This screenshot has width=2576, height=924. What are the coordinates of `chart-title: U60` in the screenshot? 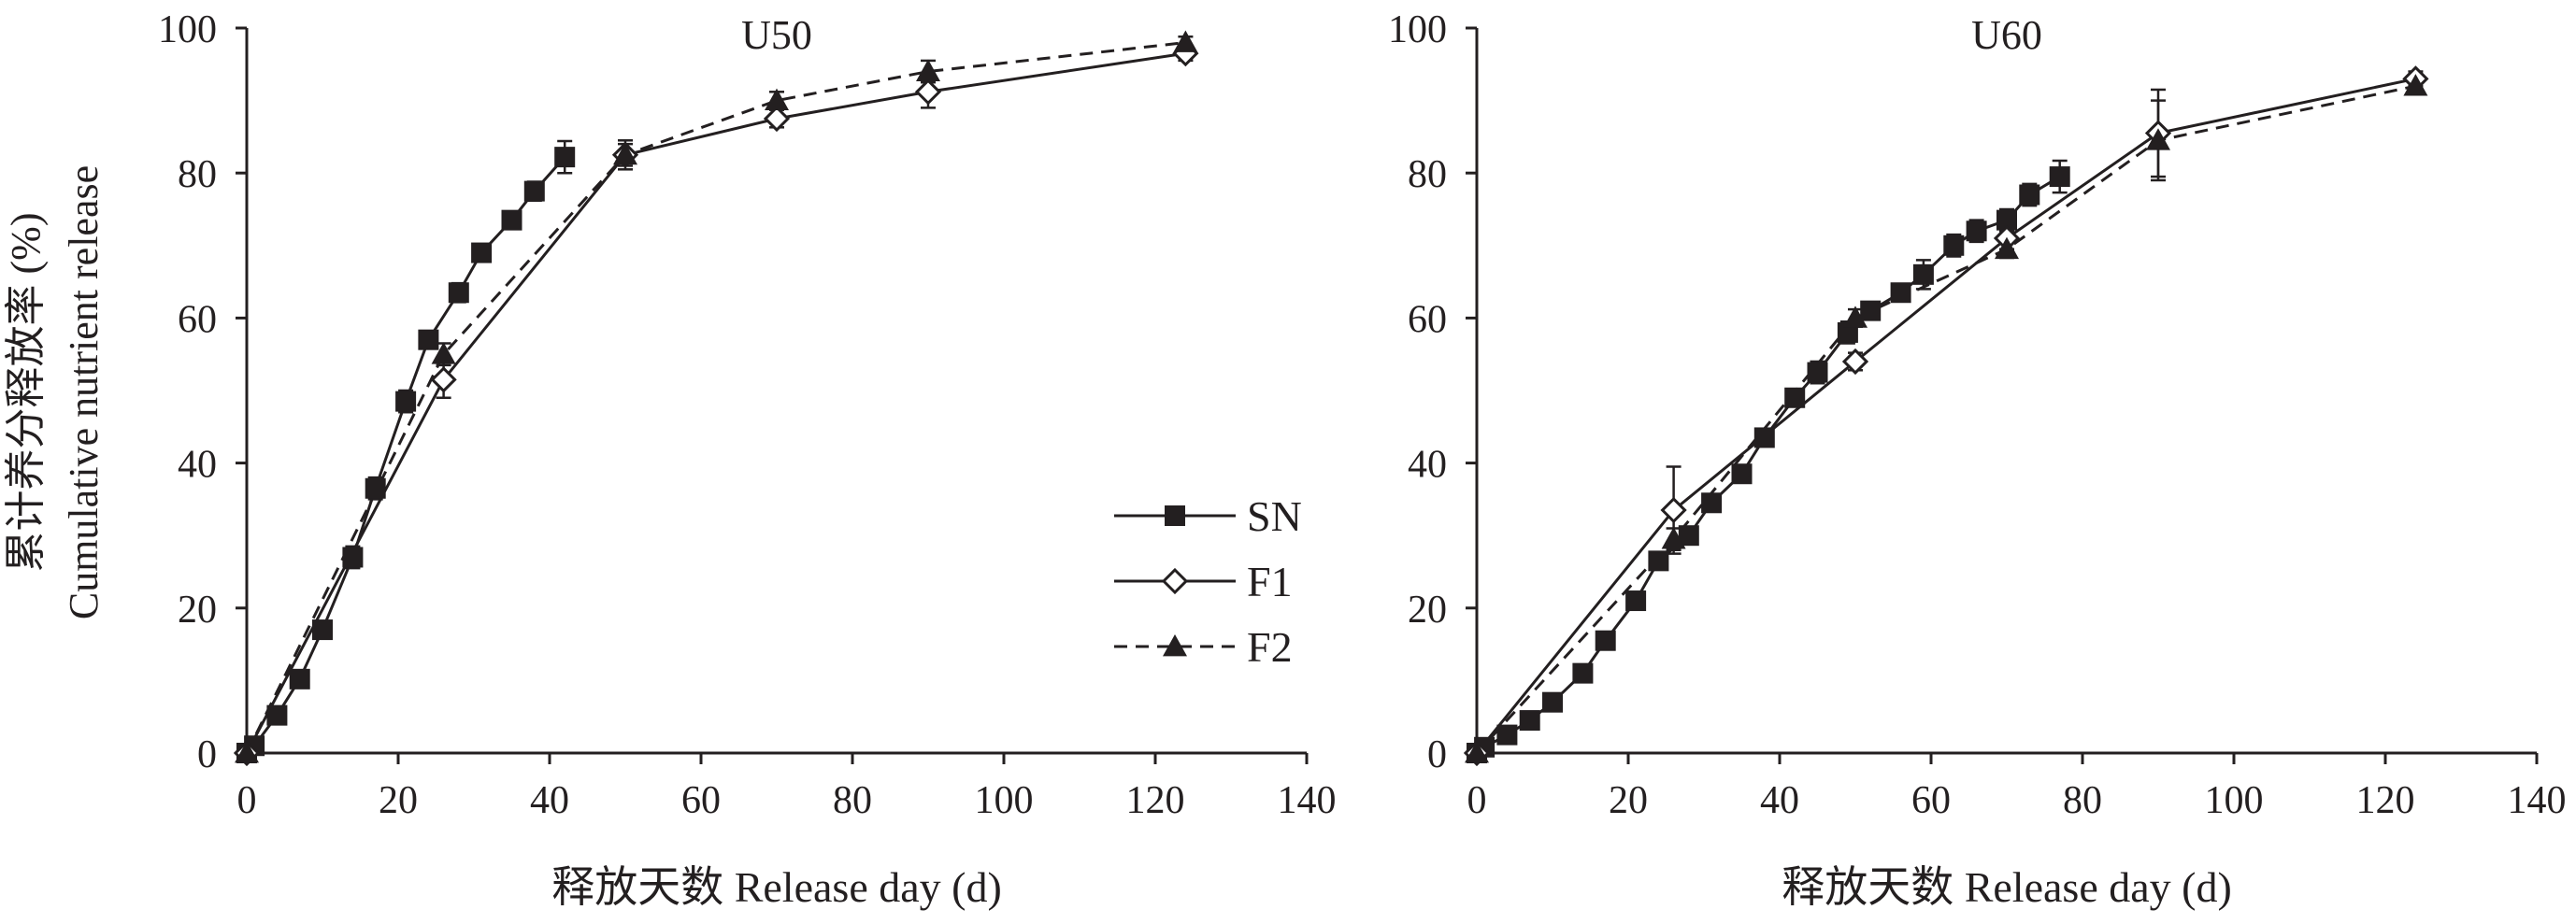 It's located at (2007, 35).